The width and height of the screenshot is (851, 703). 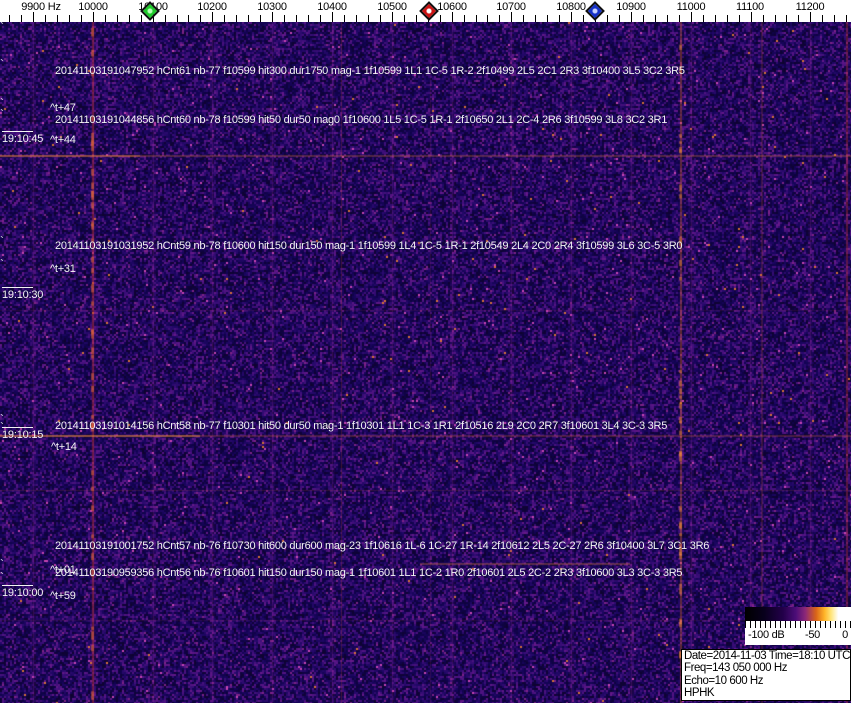 I want to click on ruler-label: 10000, so click(x=93, y=7).